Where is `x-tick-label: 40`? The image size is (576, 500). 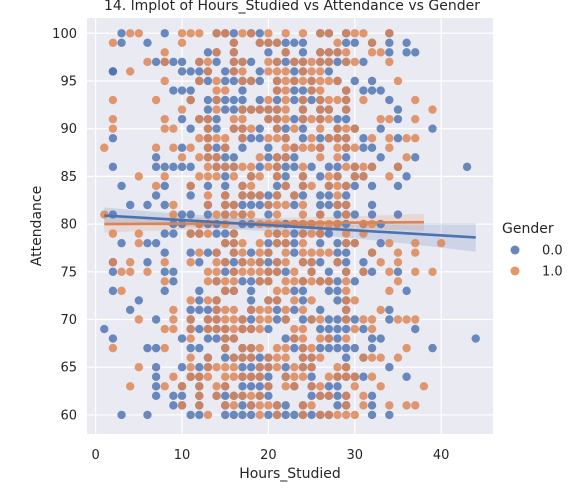 x-tick-label: 40 is located at coordinates (441, 455).